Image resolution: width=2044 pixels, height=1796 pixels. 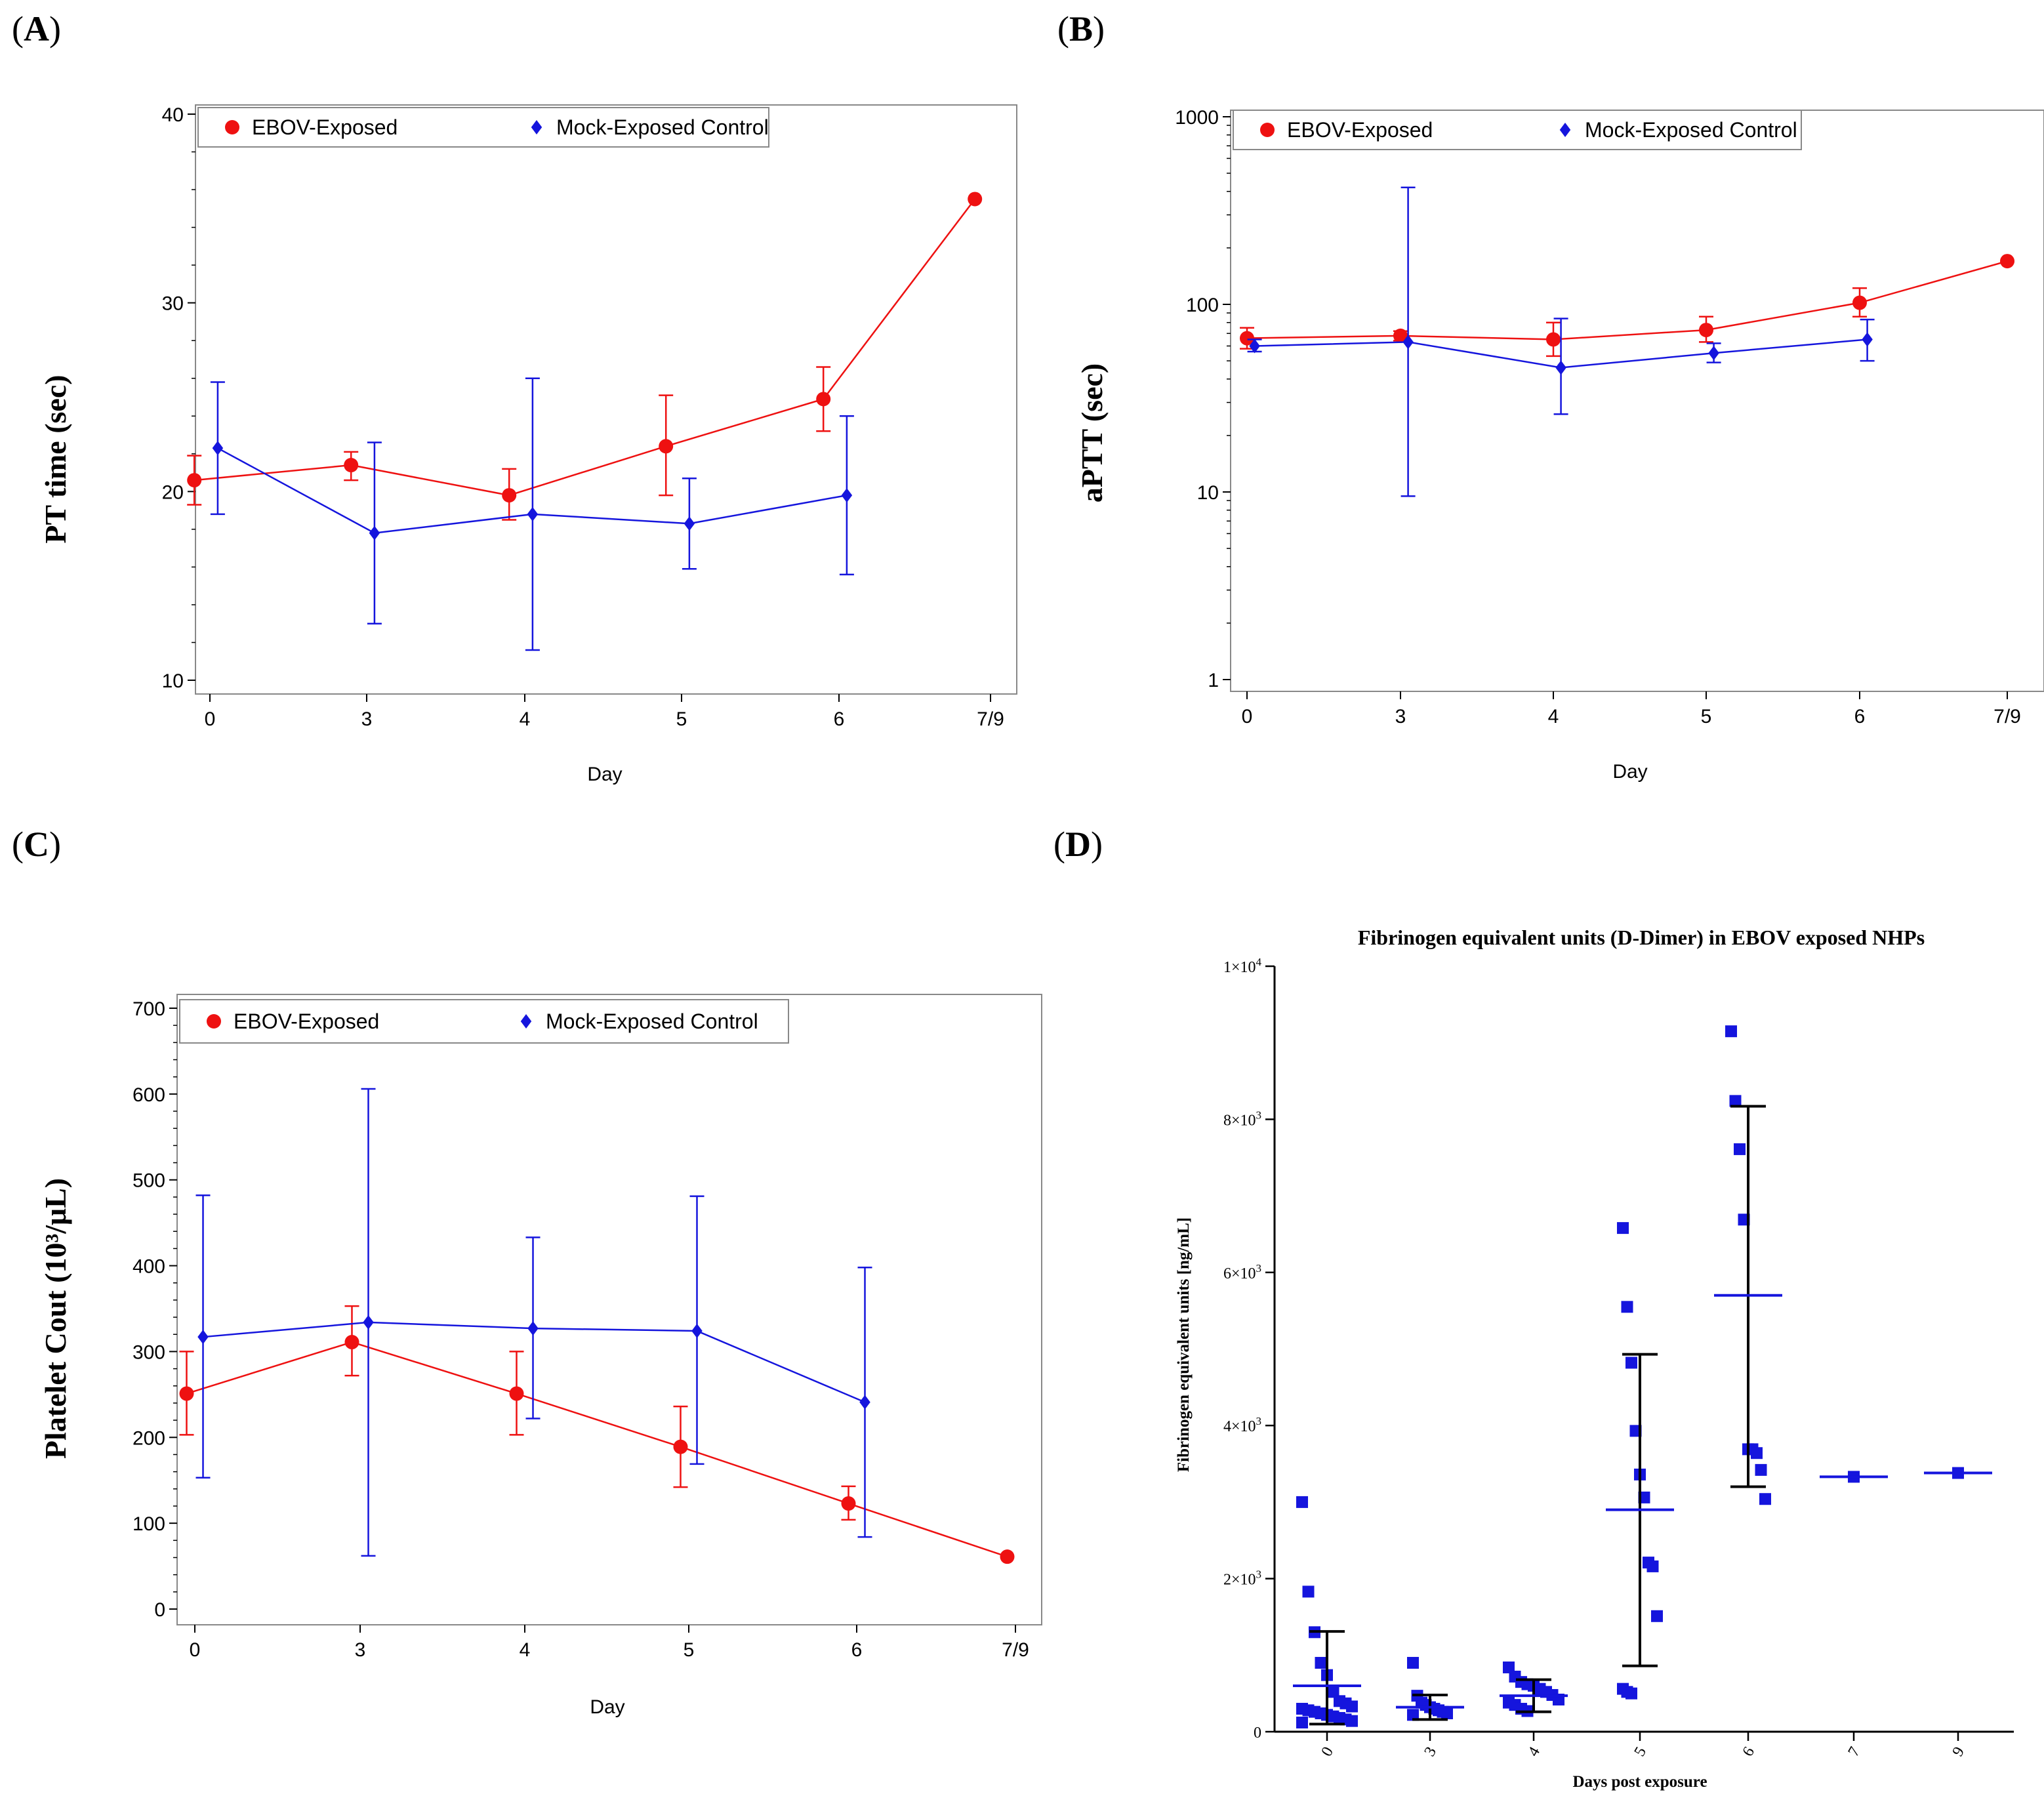 I want to click on y-tick-label: 500, so click(x=149, y=1181).